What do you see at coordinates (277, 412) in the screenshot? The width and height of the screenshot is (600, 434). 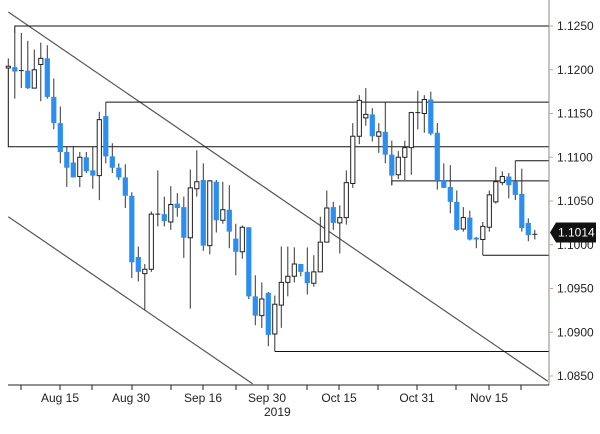 I see `year-label: 2019` at bounding box center [277, 412].